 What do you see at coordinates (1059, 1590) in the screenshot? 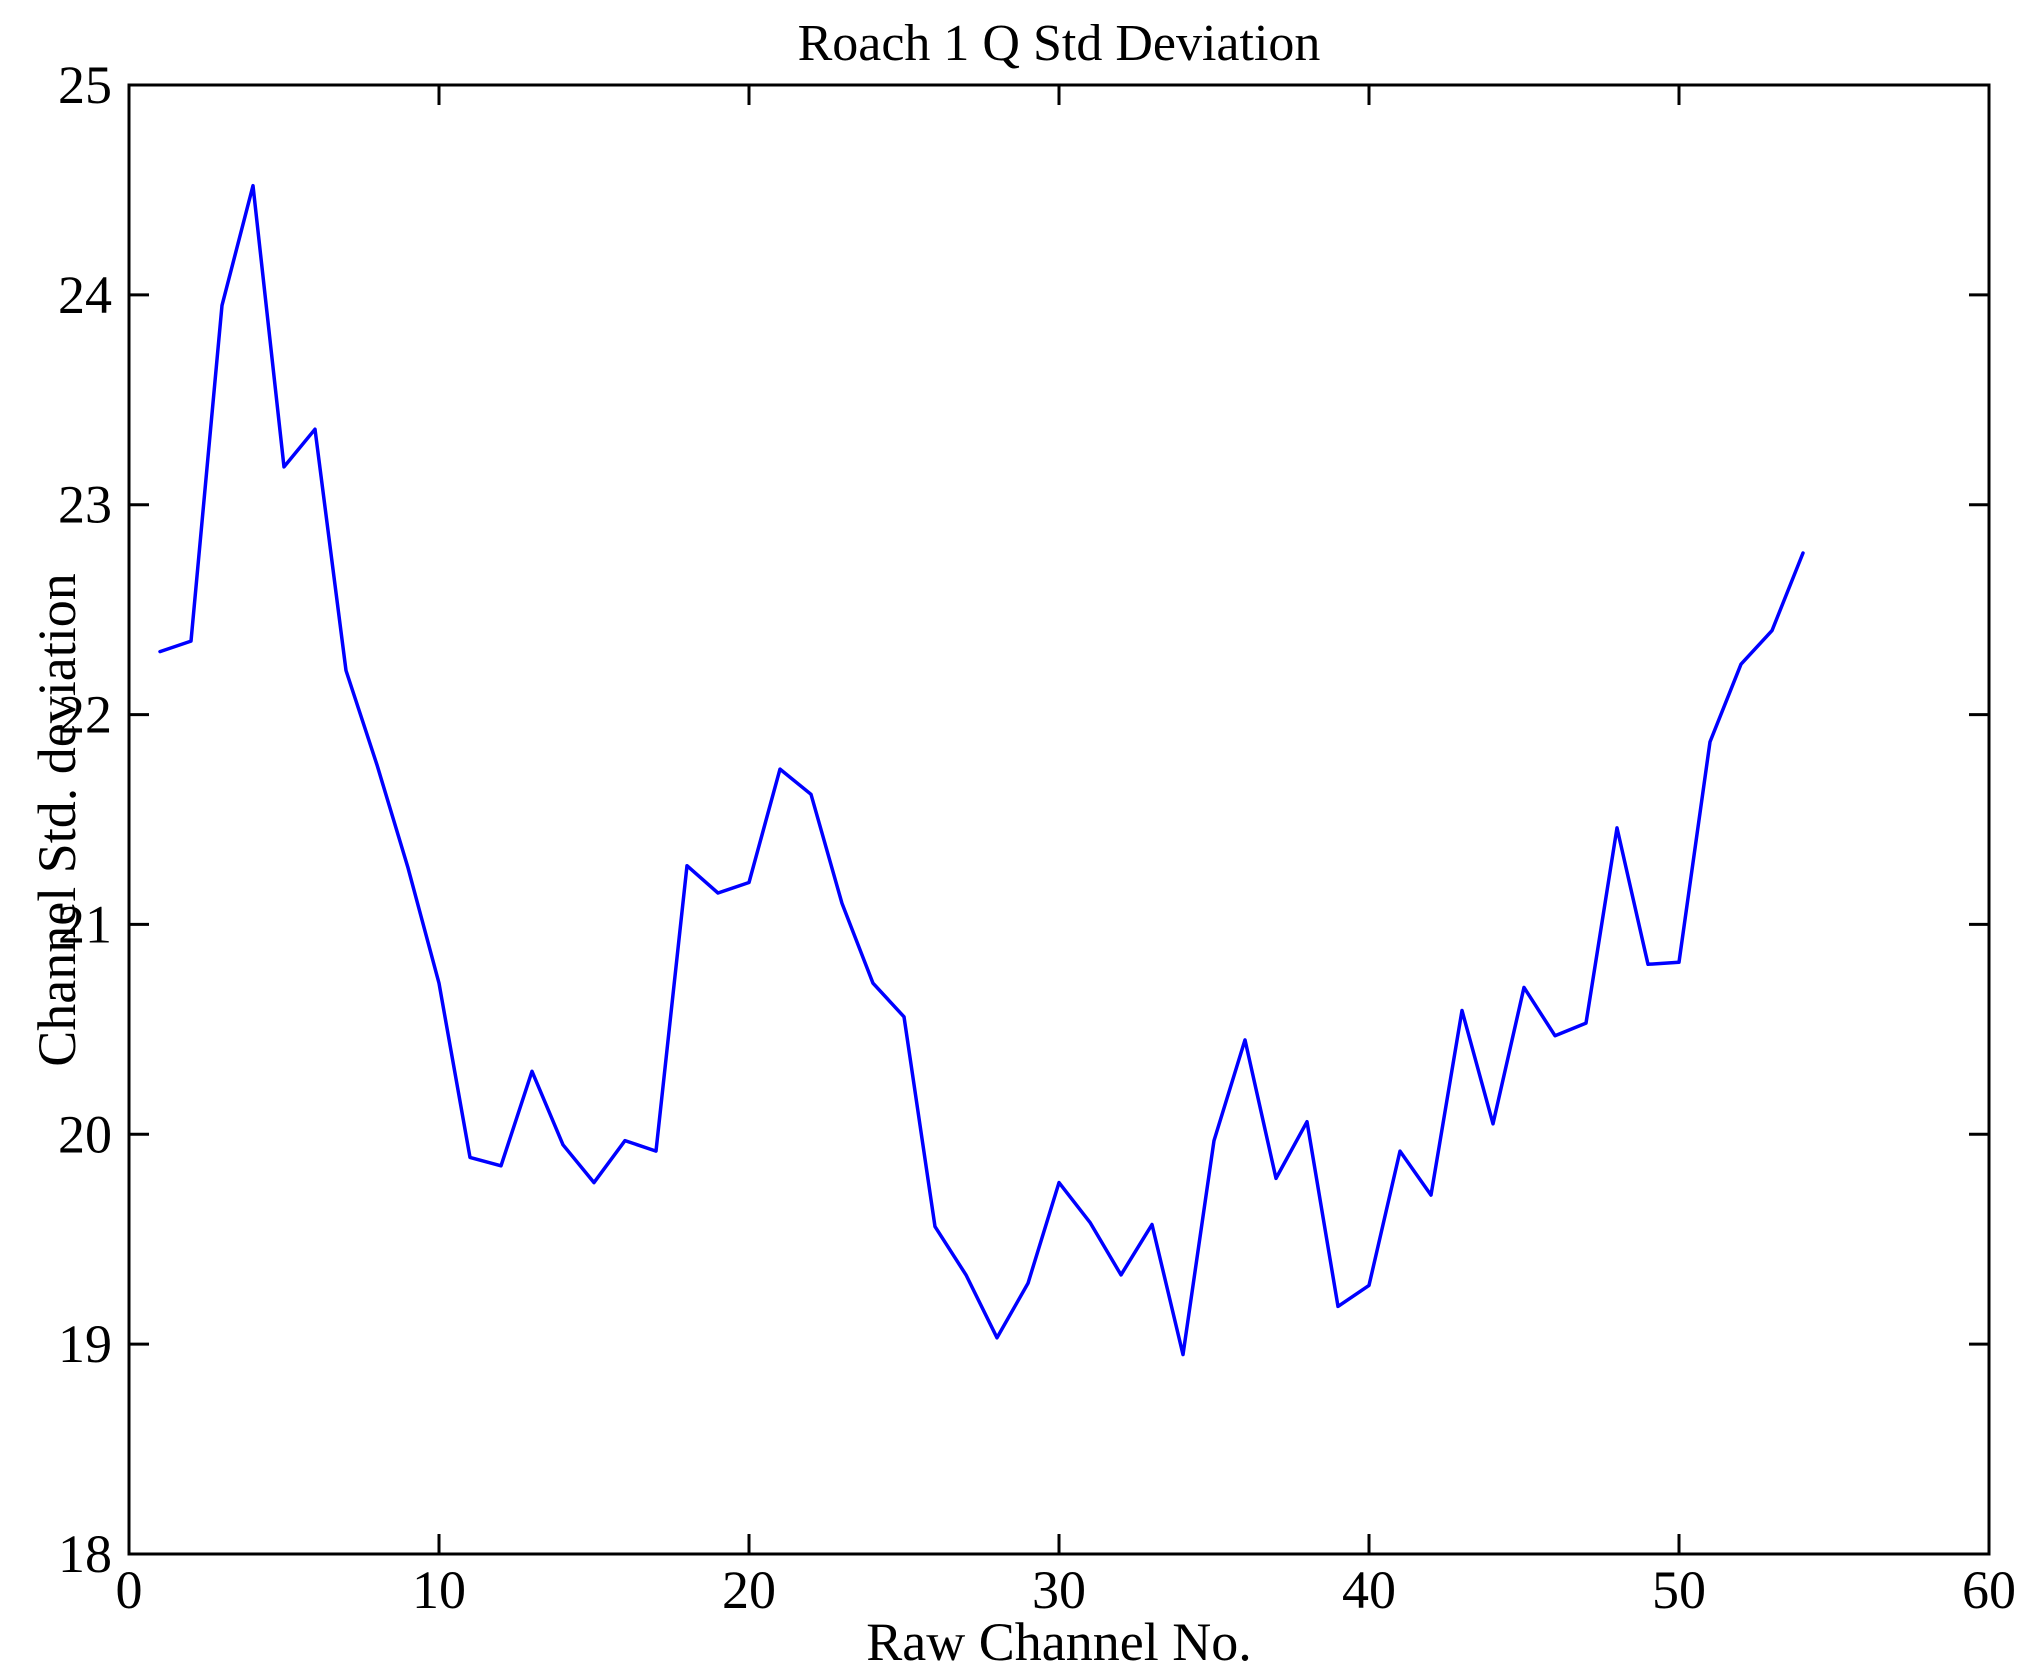
I see `x-tick-label: 30` at bounding box center [1059, 1590].